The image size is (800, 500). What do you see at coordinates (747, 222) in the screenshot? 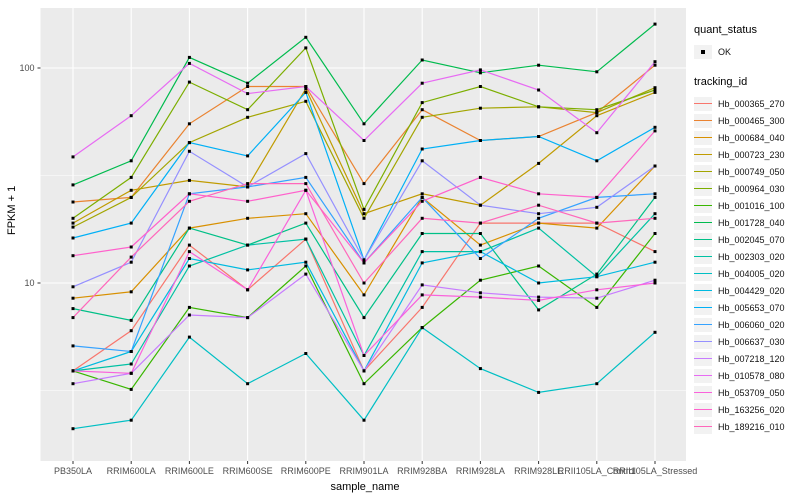
I see `legend-item-Hb_001728_040: Hb_001728_040` at bounding box center [747, 222].